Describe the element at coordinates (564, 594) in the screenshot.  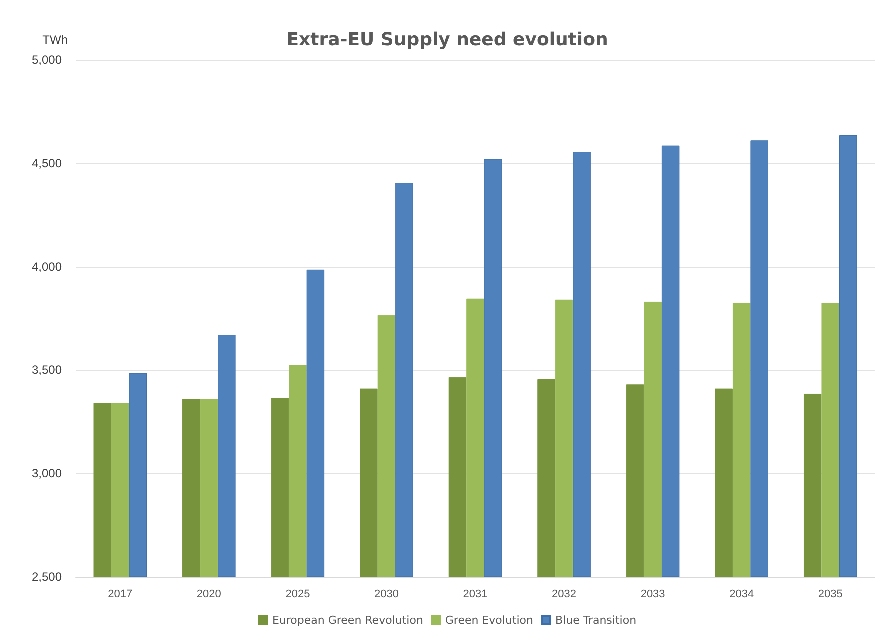
I see `x-tick-label: 2032` at that location.